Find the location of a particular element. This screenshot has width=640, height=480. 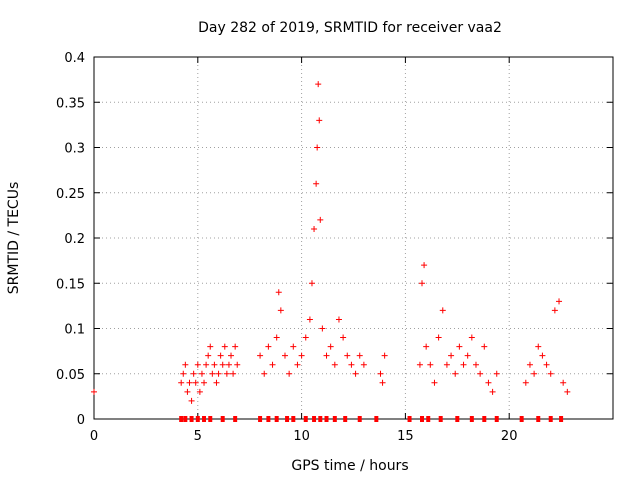

x-tick-label: 0 is located at coordinates (94, 436).